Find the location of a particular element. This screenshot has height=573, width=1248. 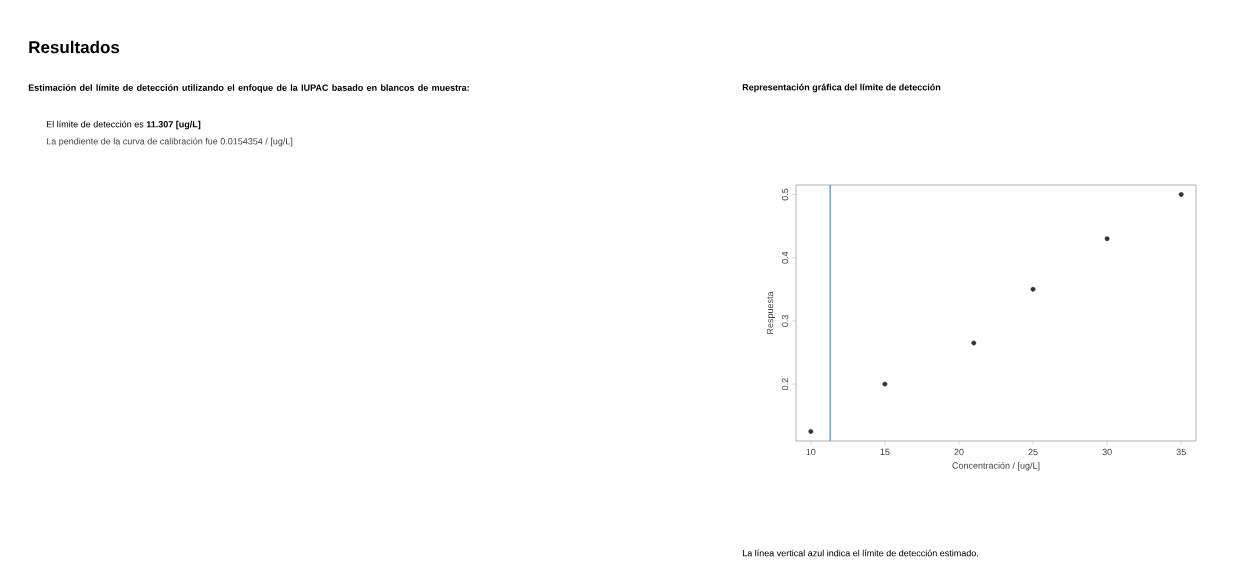

y-tick-label: 0.5 is located at coordinates (785, 194).